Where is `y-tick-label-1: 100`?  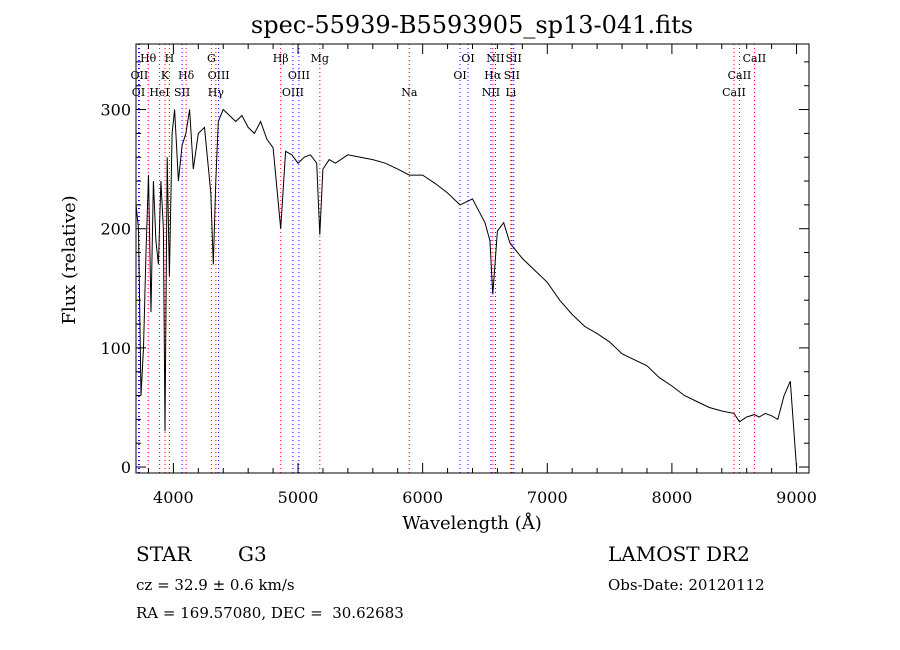 y-tick-label-1: 100 is located at coordinates (115, 348).